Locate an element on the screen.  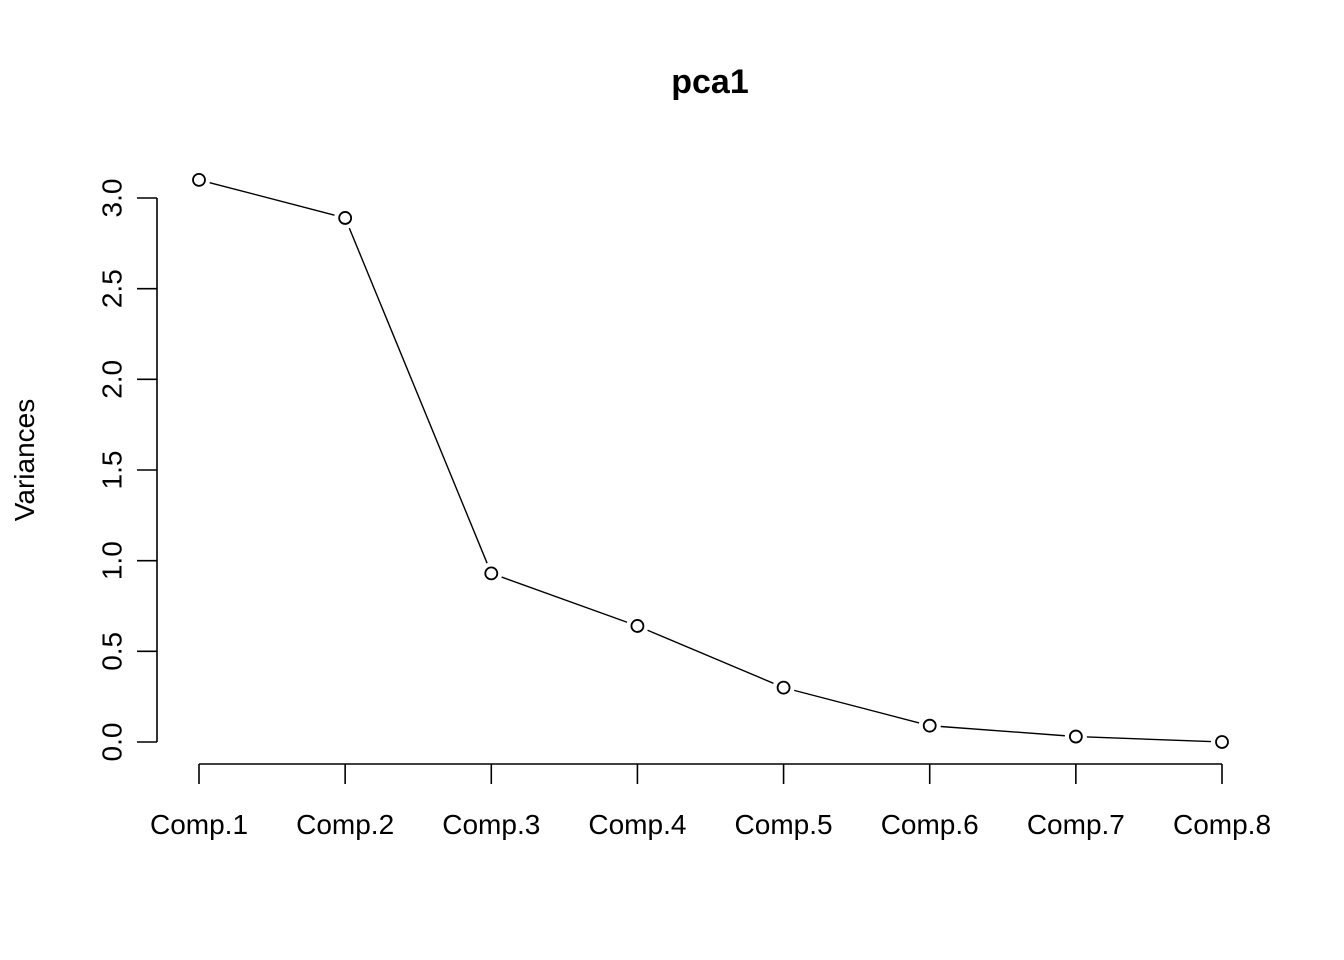
y-tick-label: 0.0 is located at coordinates (112, 742).